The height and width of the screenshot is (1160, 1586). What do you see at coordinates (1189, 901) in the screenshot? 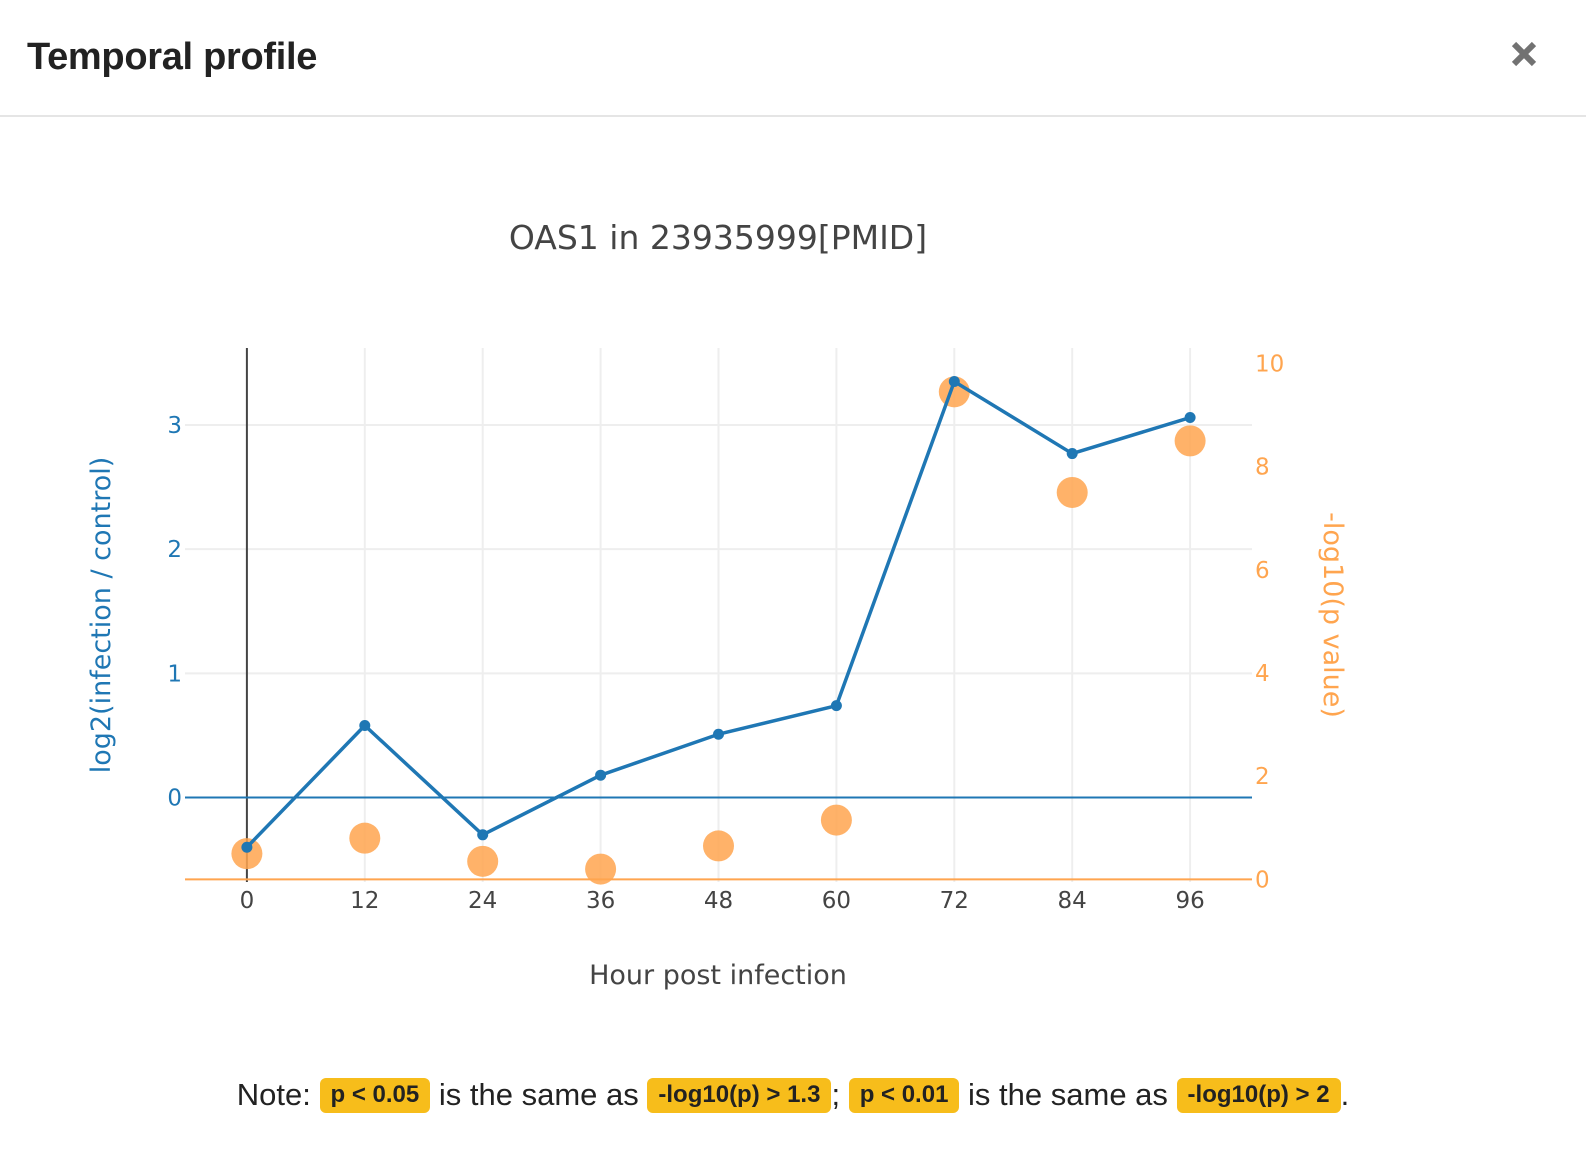
I see `x-tick-label: 96` at bounding box center [1189, 901].